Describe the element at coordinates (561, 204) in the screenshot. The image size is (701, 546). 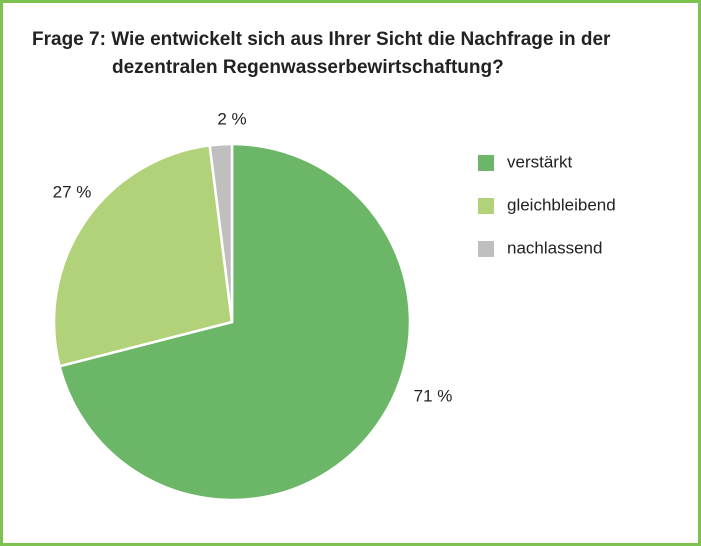
I see `legend-label: gleichbleibend` at that location.